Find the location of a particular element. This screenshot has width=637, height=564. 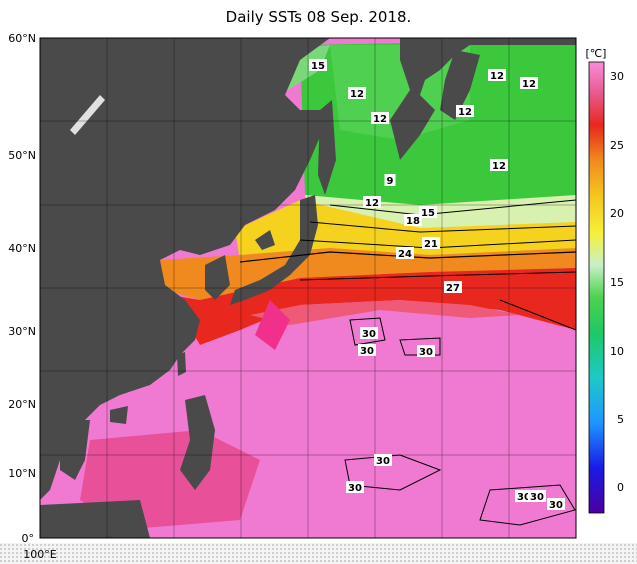

colorbar-tick-0: 0 is located at coordinates (620, 487).